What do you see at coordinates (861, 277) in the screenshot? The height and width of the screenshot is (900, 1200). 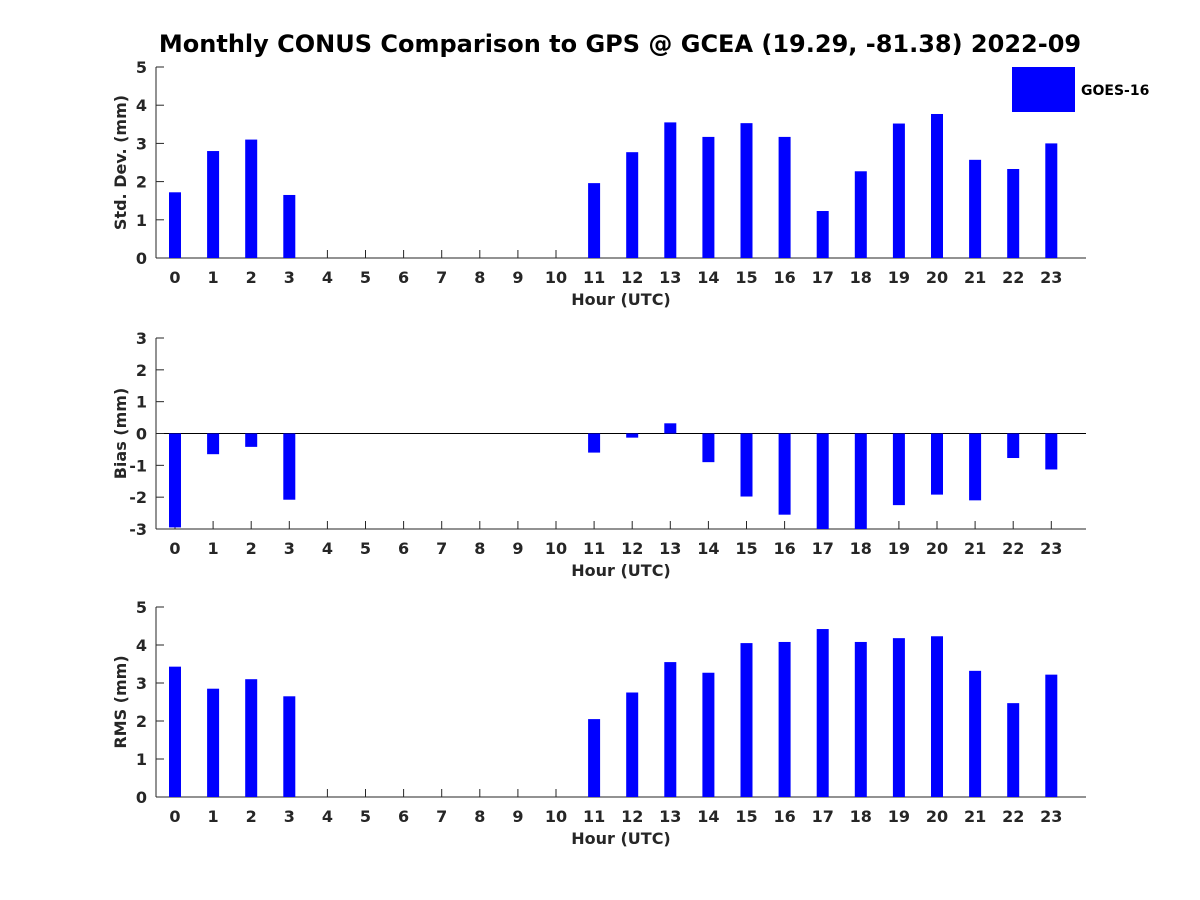 I see `std_dev-xtick-label: 18` at bounding box center [861, 277].